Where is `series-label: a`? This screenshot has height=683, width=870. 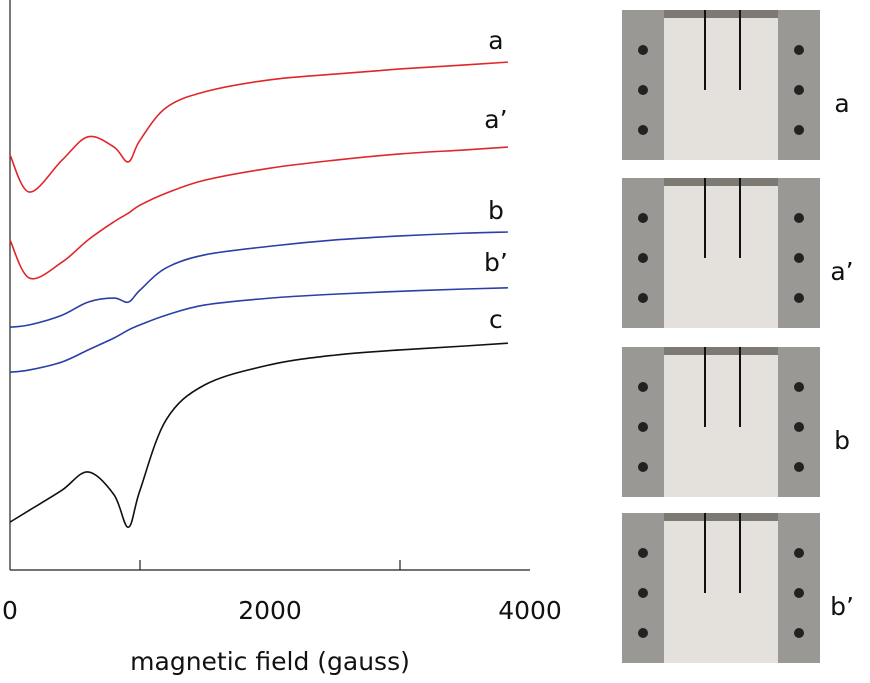
series-label: a is located at coordinates (495, 40).